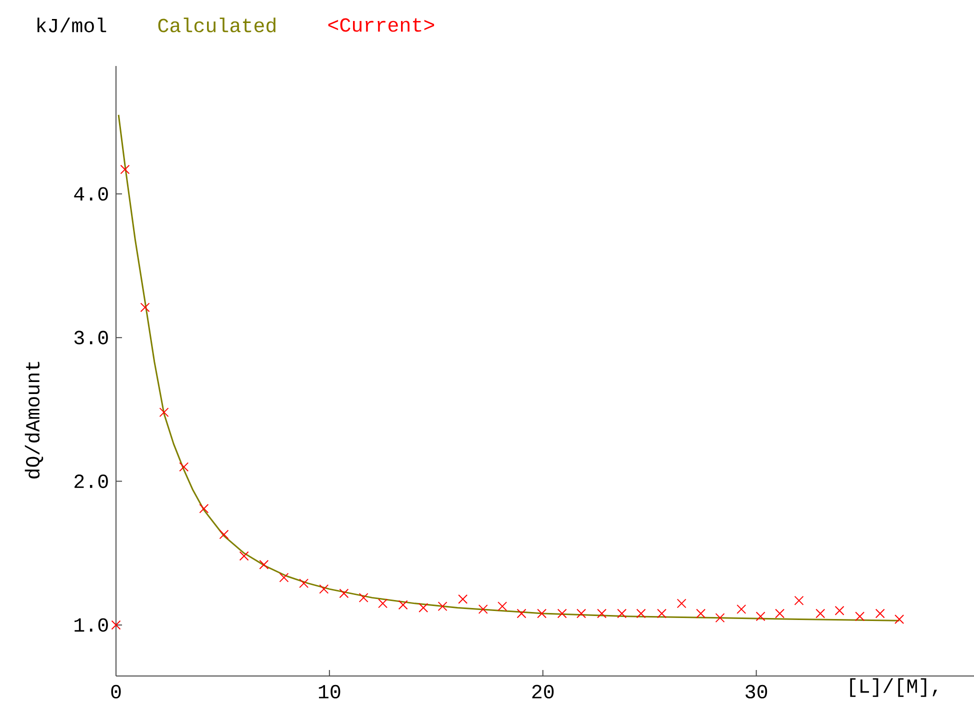  Describe the element at coordinates (72, 25) in the screenshot. I see `text: kJ/mol` at that location.